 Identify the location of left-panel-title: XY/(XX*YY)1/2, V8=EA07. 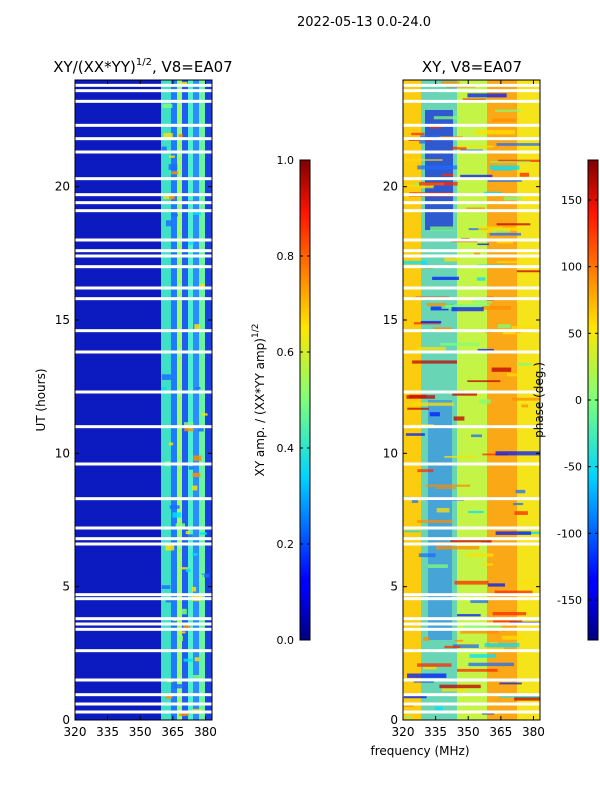
(142, 66).